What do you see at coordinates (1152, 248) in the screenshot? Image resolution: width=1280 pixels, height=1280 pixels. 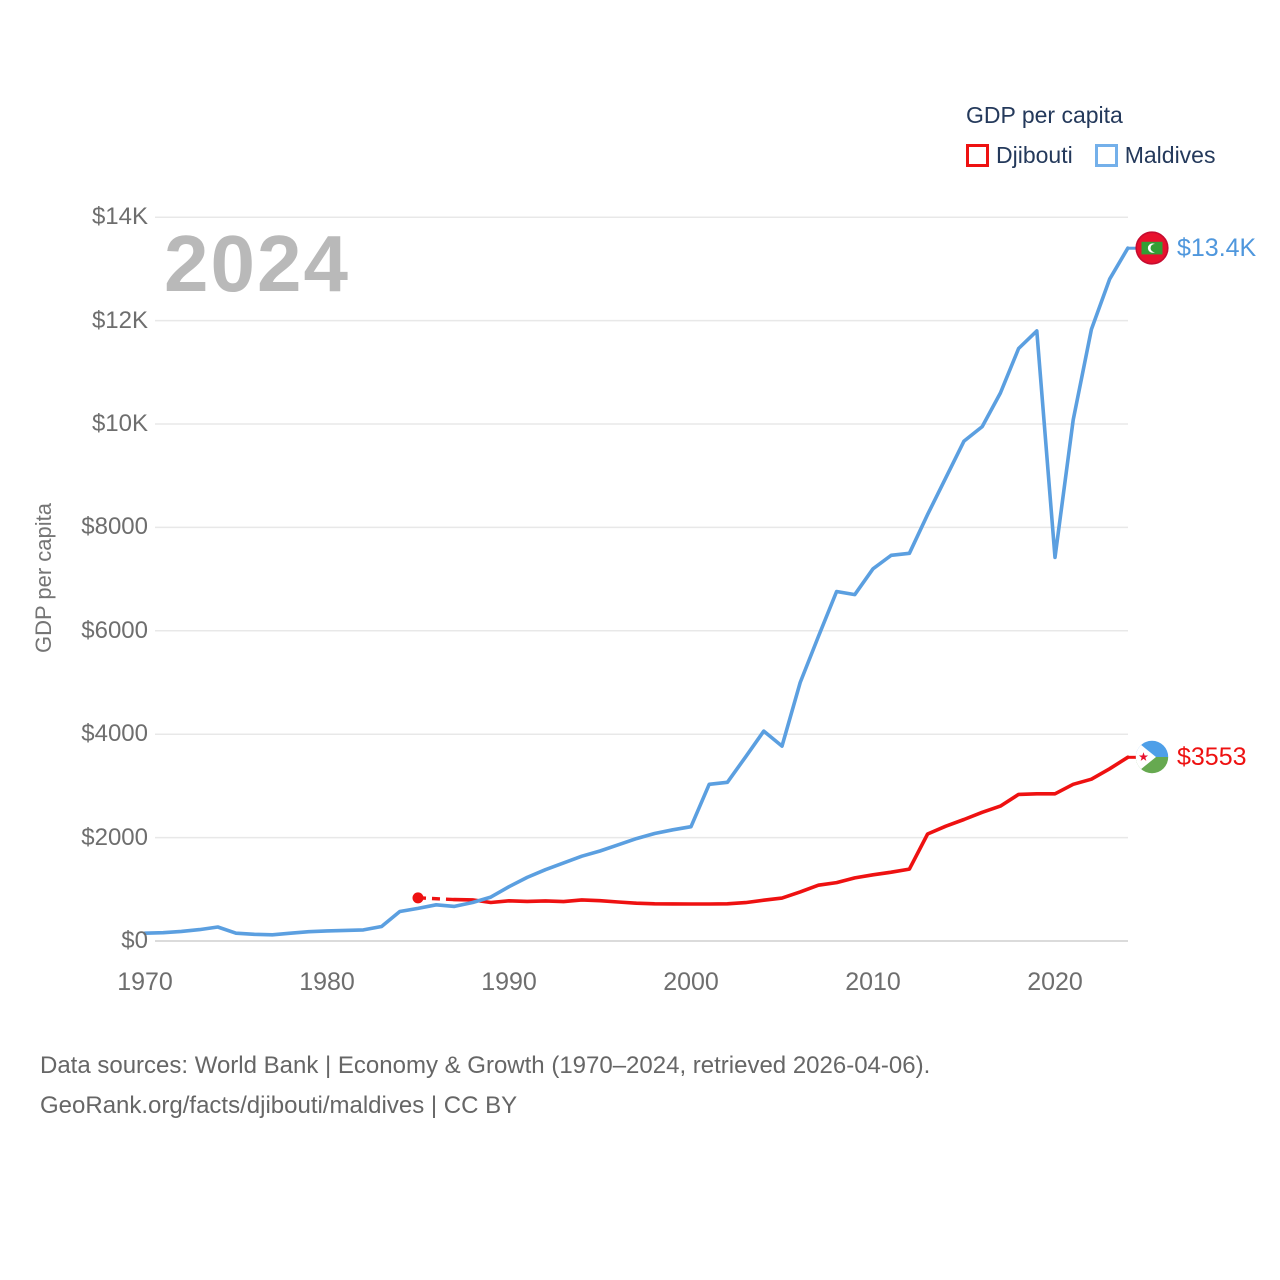 I see `maldives-flag-icon` at bounding box center [1152, 248].